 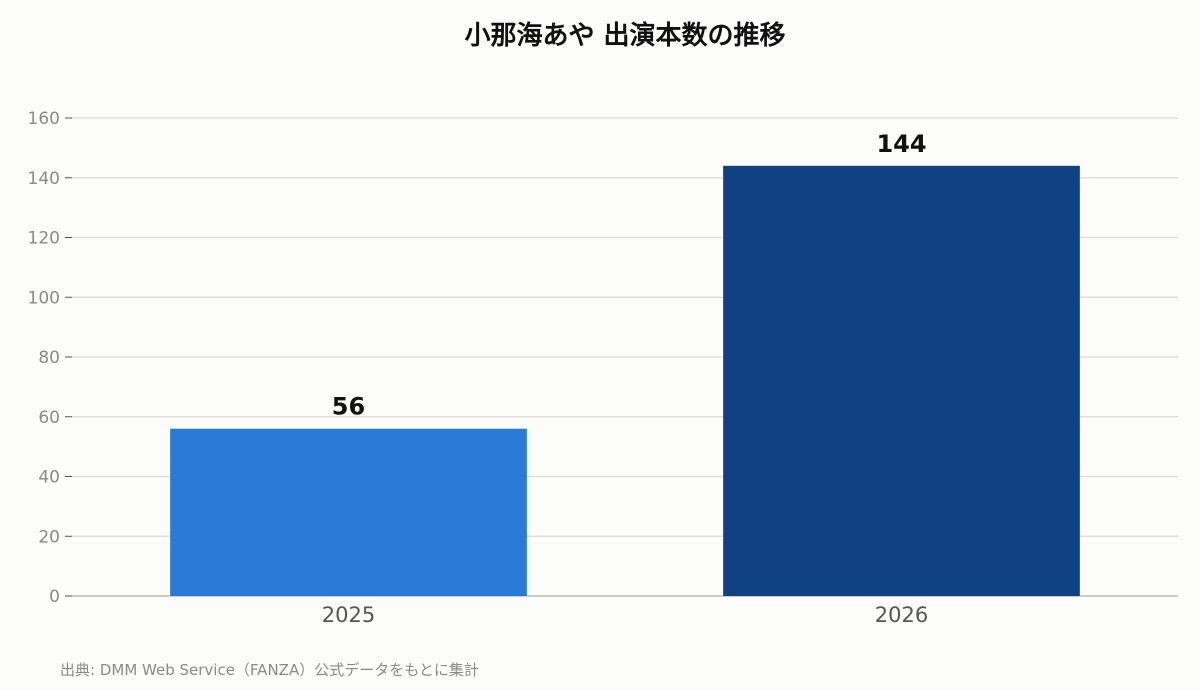 I want to click on data-label-2026: 144, so click(x=901, y=144).